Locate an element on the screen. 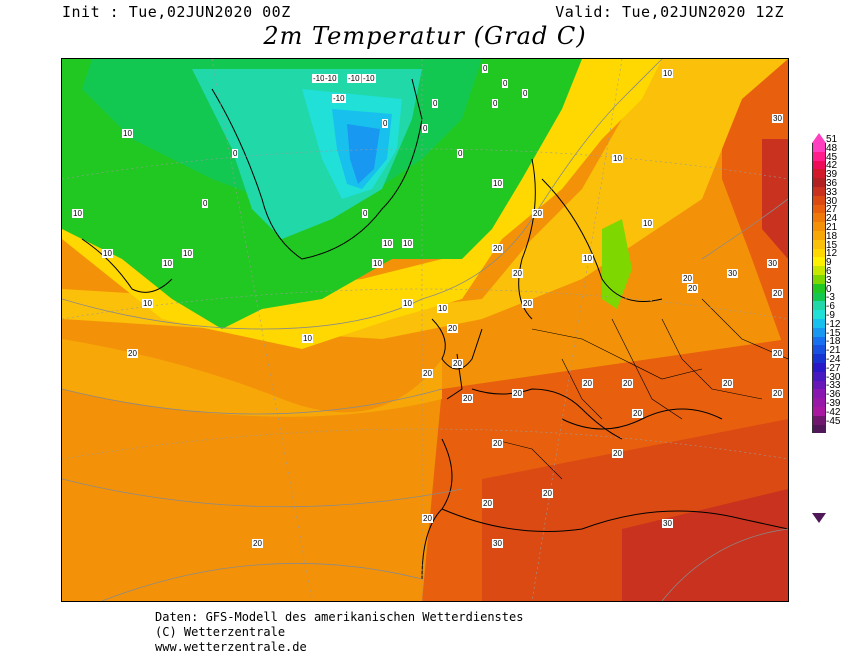 The height and width of the screenshot is (657, 850). field-warm-east is located at coordinates (755, 209).